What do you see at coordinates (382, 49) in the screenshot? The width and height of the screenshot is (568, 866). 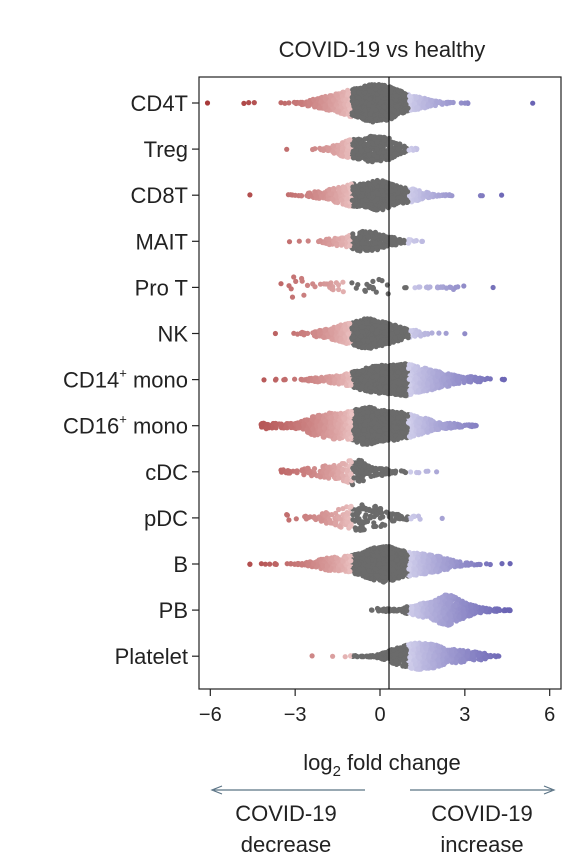 I see `chart-title: COVID-19 vs healthy` at bounding box center [382, 49].